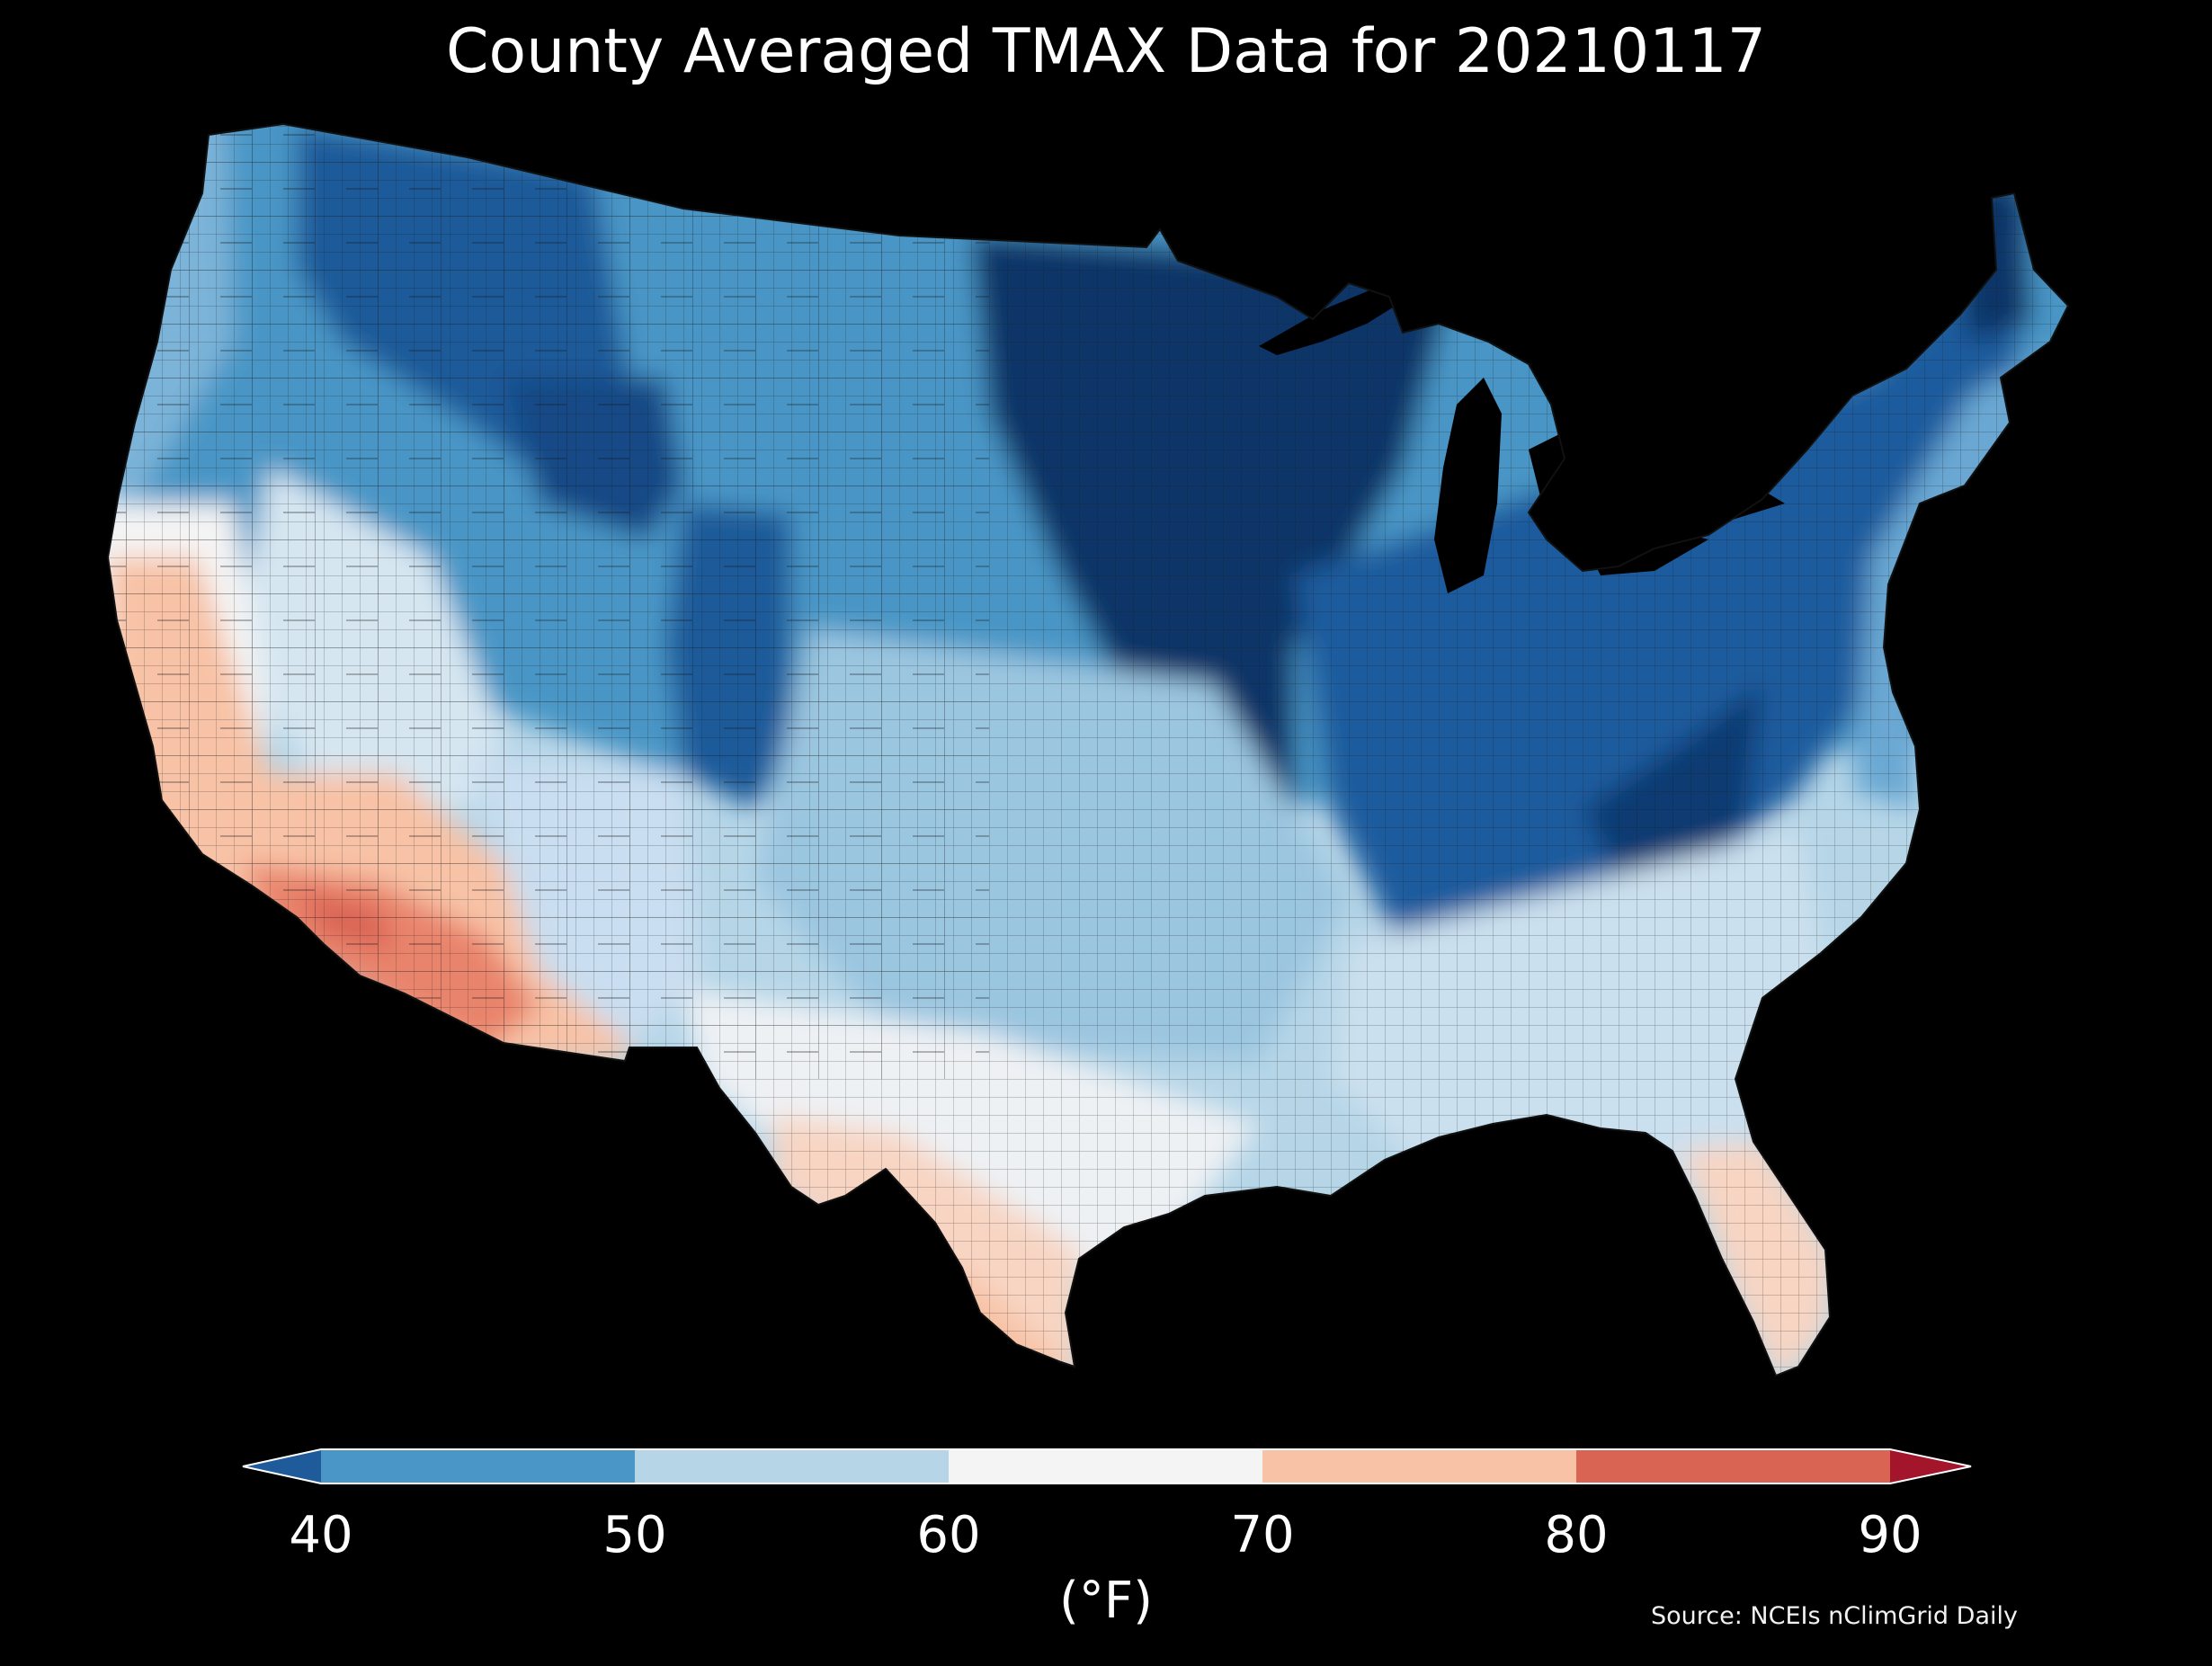 The height and width of the screenshot is (1666, 2212). I want to click on source-note: Source: NCEIs nClimGrid Daily, so click(1834, 1616).